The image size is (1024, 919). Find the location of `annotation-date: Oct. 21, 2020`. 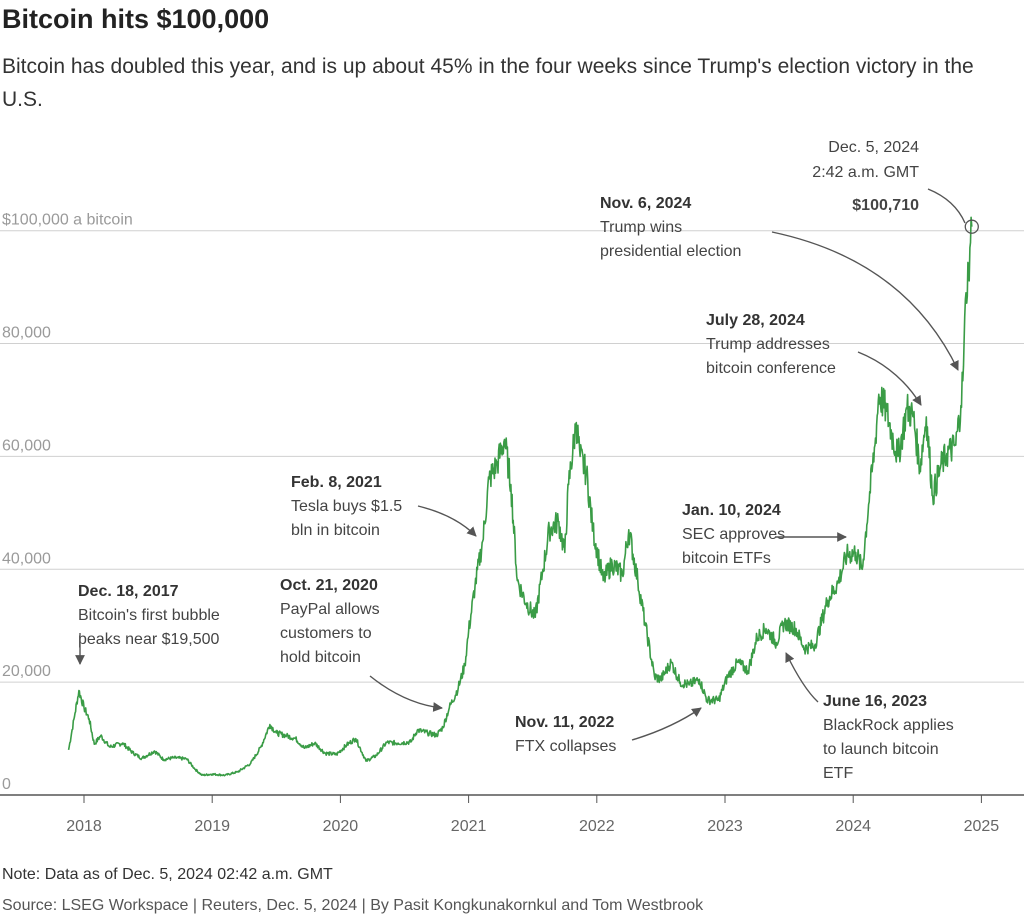

annotation-date: Oct. 21, 2020 is located at coordinates (329, 585).